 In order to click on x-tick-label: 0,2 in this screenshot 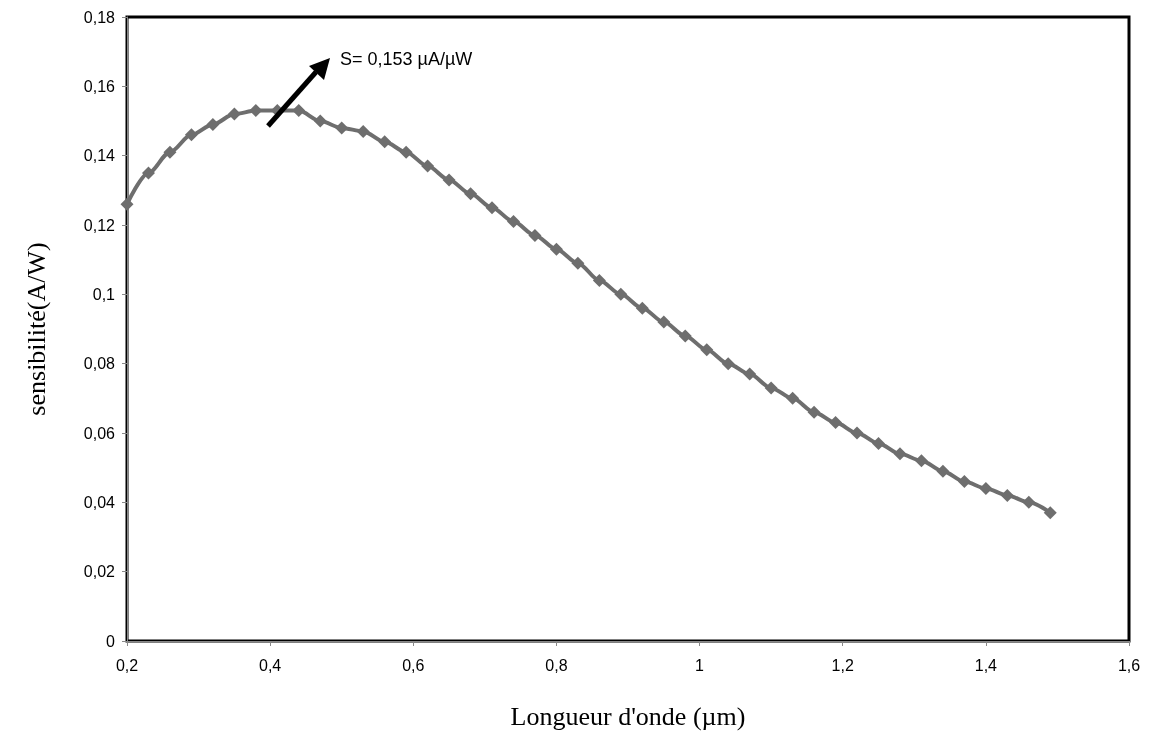, I will do `click(127, 665)`.